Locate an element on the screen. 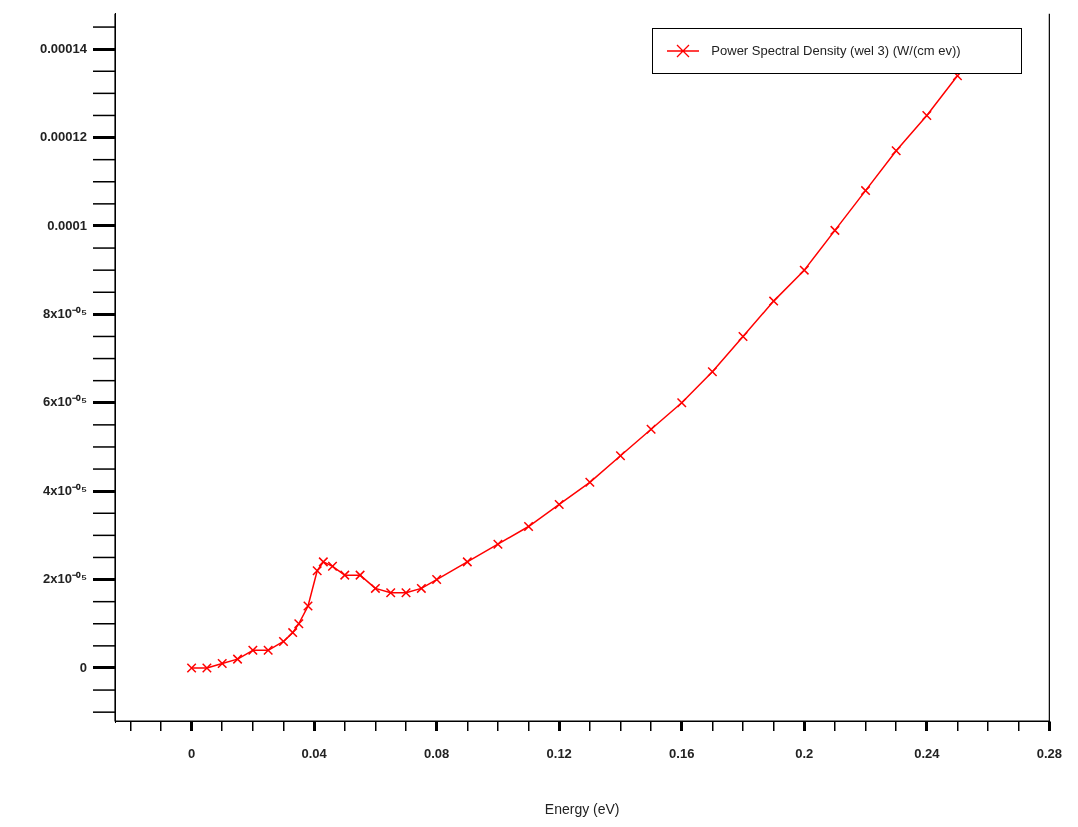 The image size is (1078, 827). x-tick-label: 0.24 is located at coordinates (927, 754).